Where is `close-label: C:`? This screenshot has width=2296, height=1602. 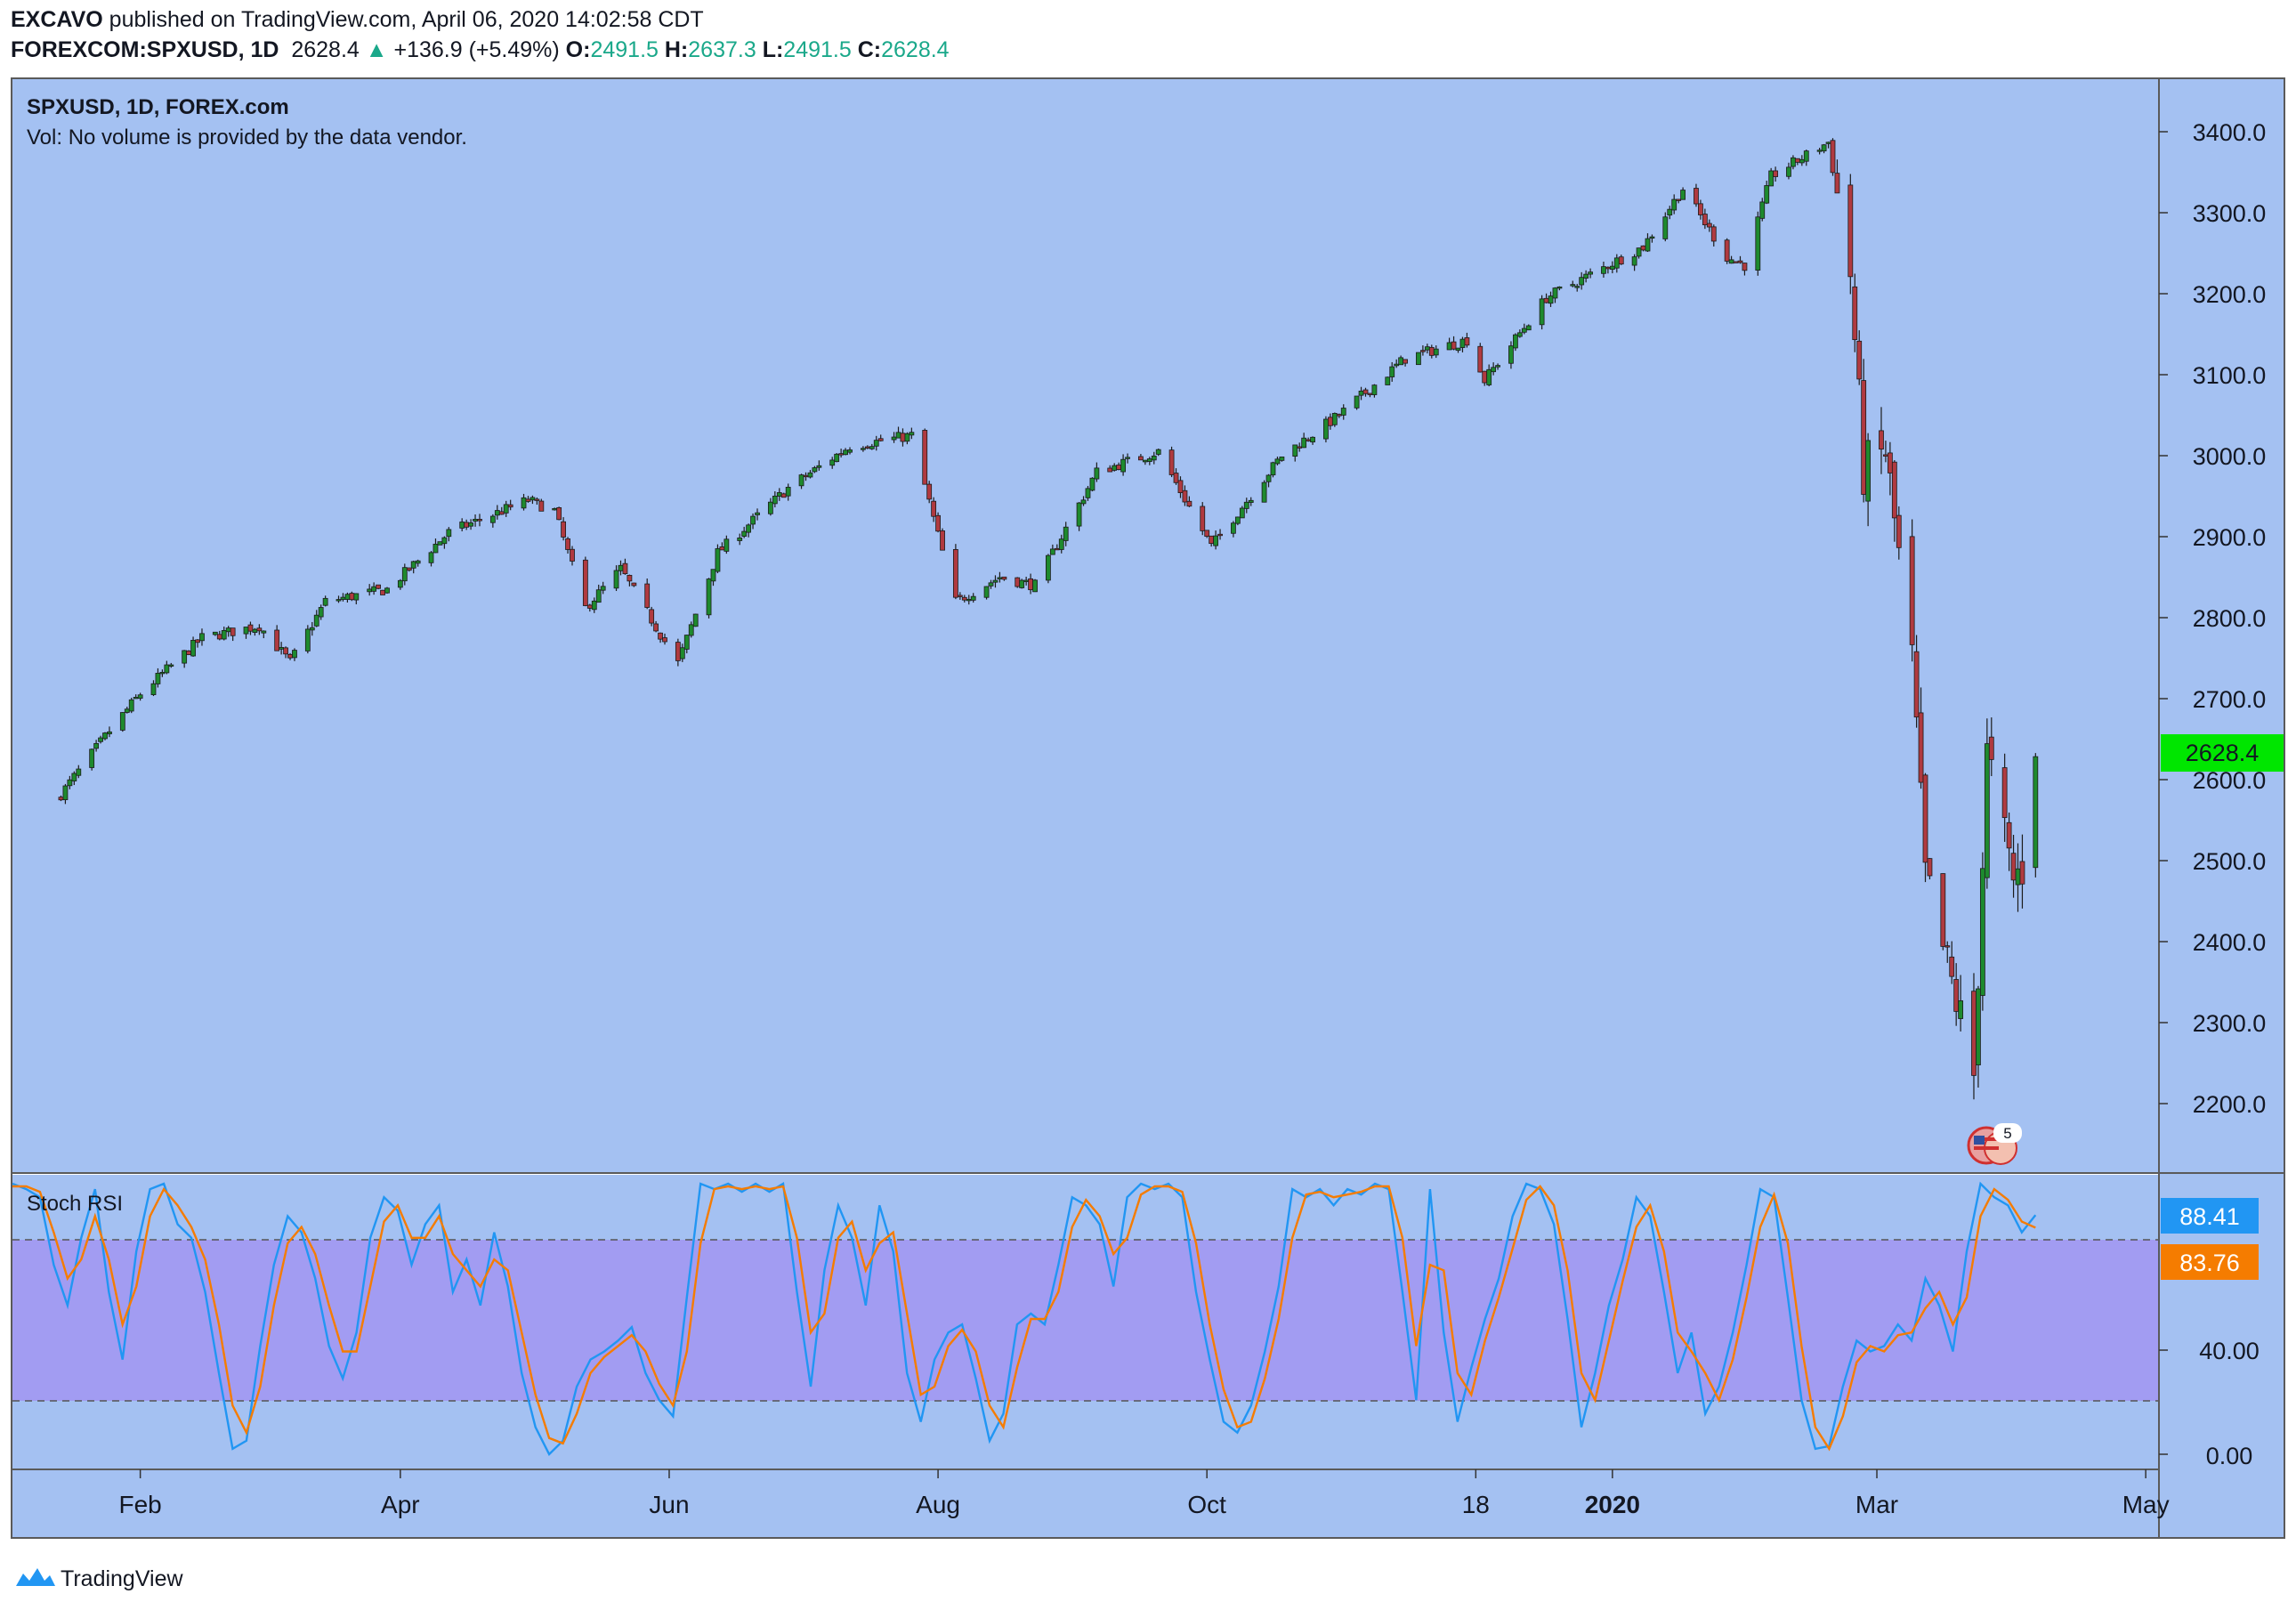 close-label: C: is located at coordinates (869, 50).